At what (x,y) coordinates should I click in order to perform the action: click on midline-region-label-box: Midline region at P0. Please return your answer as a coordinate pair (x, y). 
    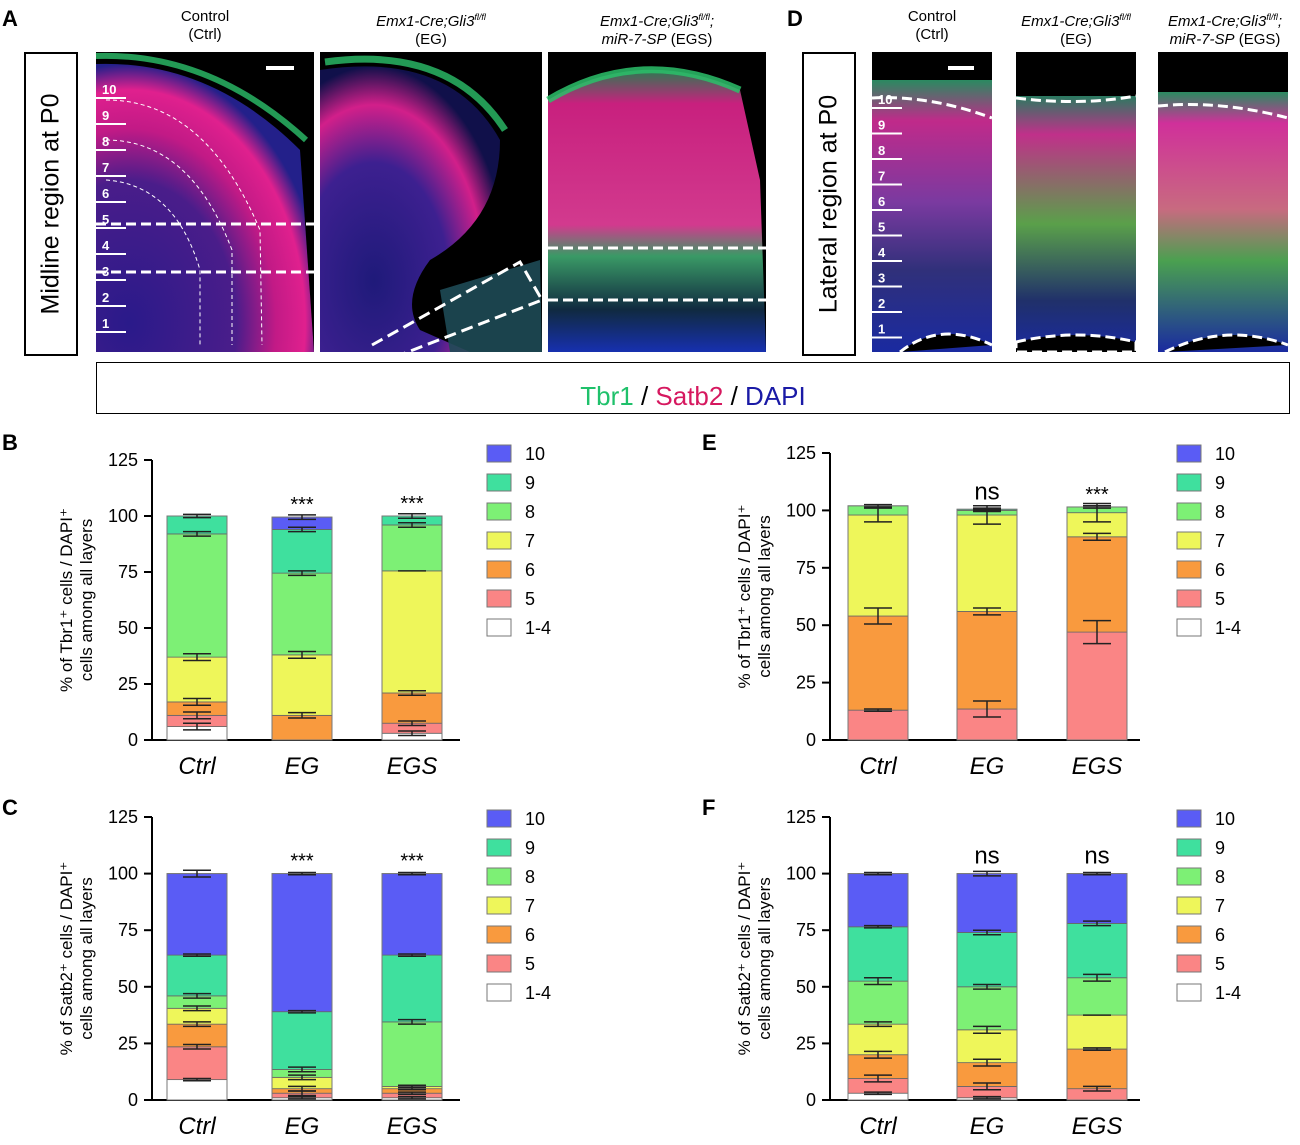
    Looking at the image, I should click on (51, 204).